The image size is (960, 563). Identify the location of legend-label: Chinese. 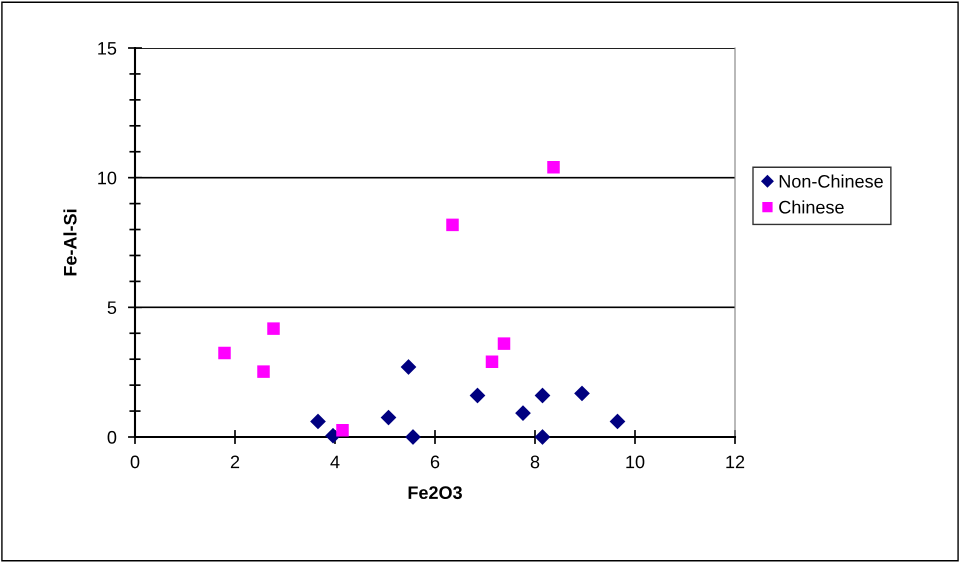
(811, 207).